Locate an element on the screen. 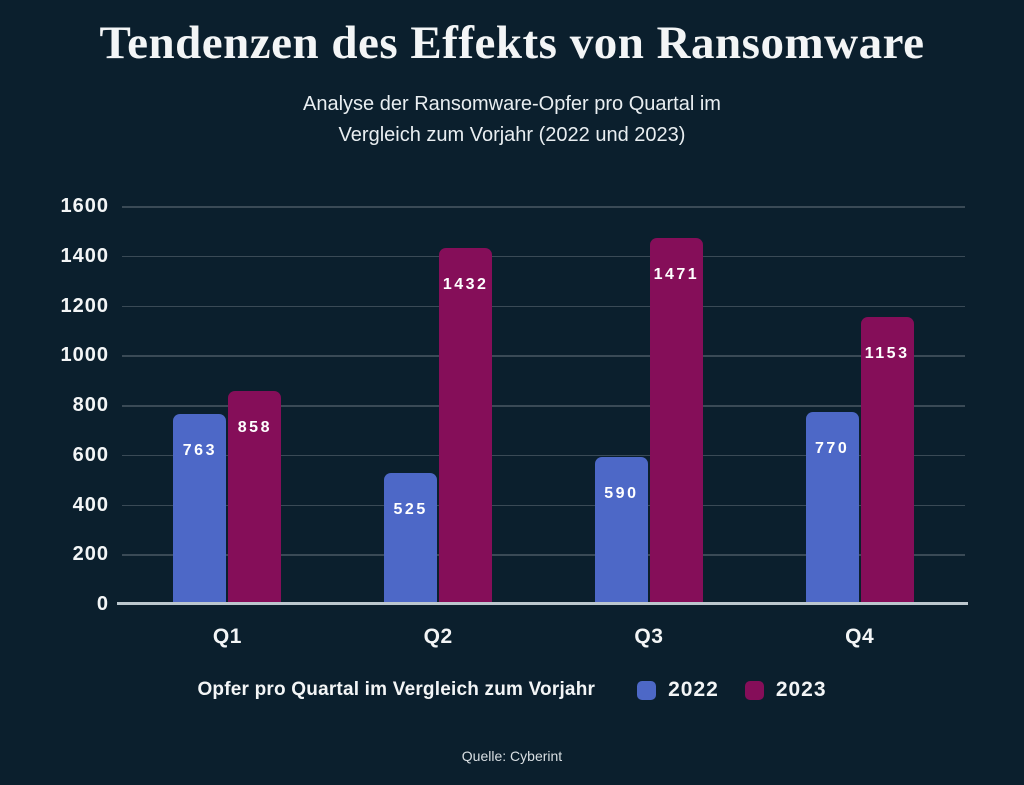 The image size is (1024, 785). legend-year-label-2023: 2023 is located at coordinates (801, 689).